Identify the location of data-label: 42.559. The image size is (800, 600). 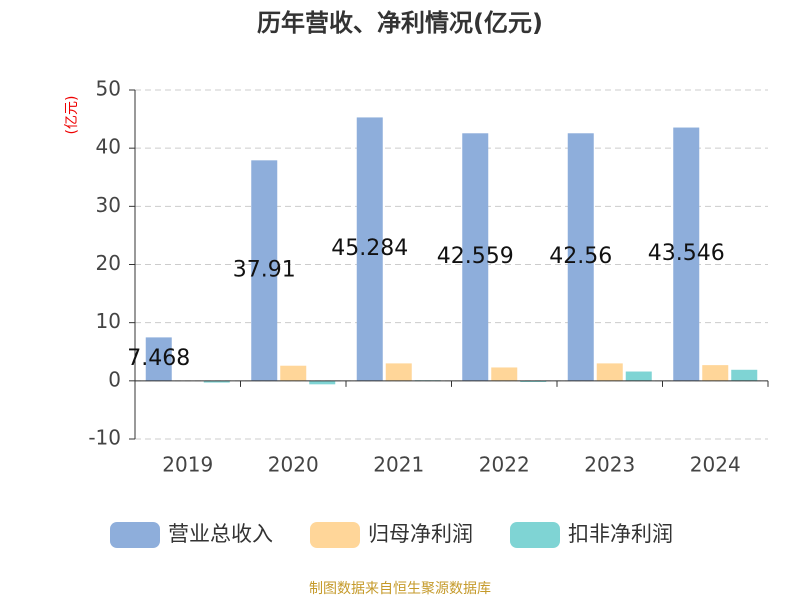
(475, 256).